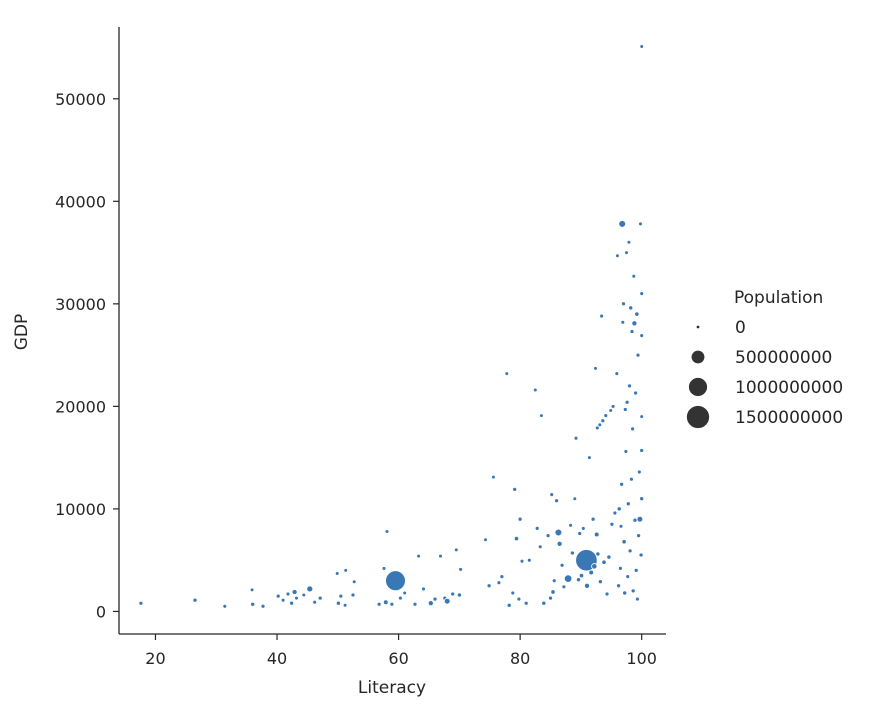 This screenshot has width=888, height=714. I want to click on y-tick-label: 30000, so click(80, 304).